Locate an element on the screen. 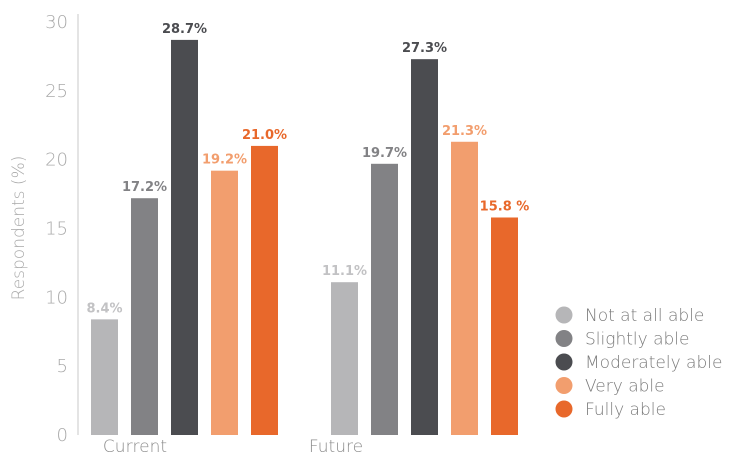 The width and height of the screenshot is (735, 457). legend-label: Fully able is located at coordinates (625, 410).